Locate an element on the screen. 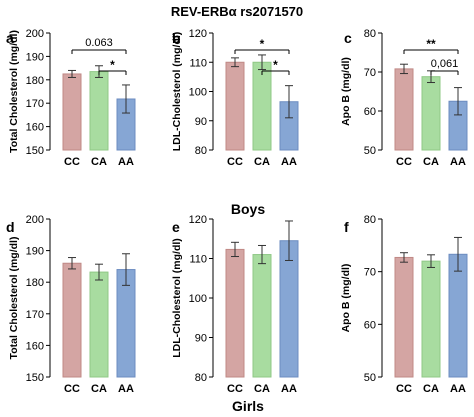  group-label-girls: Girls is located at coordinates (248, 406).